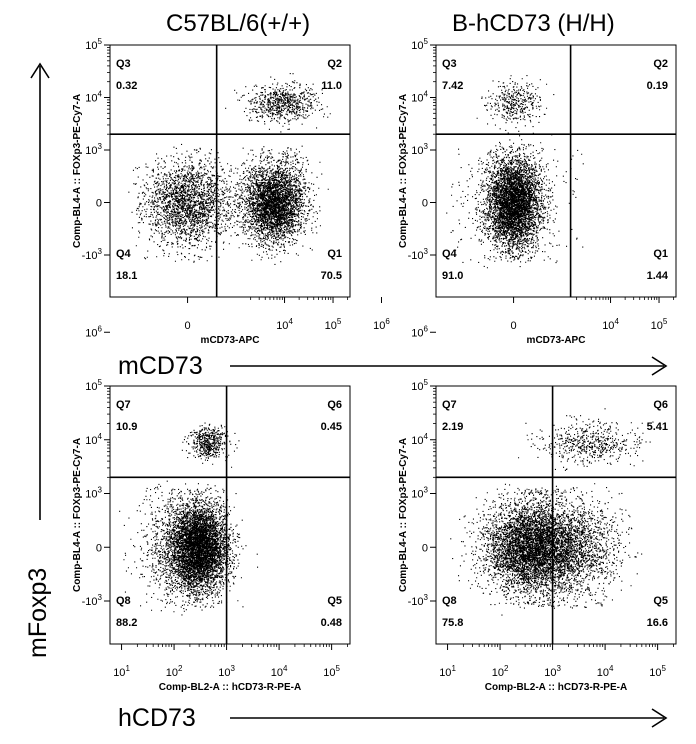  Describe the element at coordinates (331, 276) in the screenshot. I see `quadrant-percent: 70.5` at that location.